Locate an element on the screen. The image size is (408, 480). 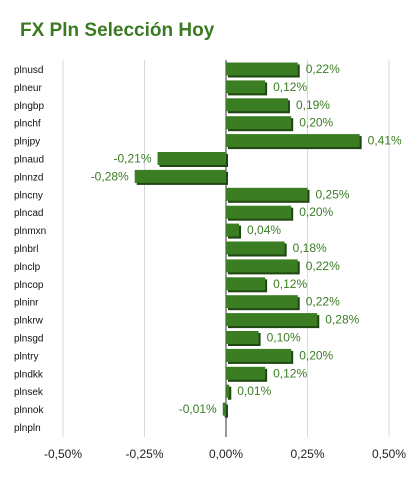
data-label: -0,21% is located at coordinates (133, 159).